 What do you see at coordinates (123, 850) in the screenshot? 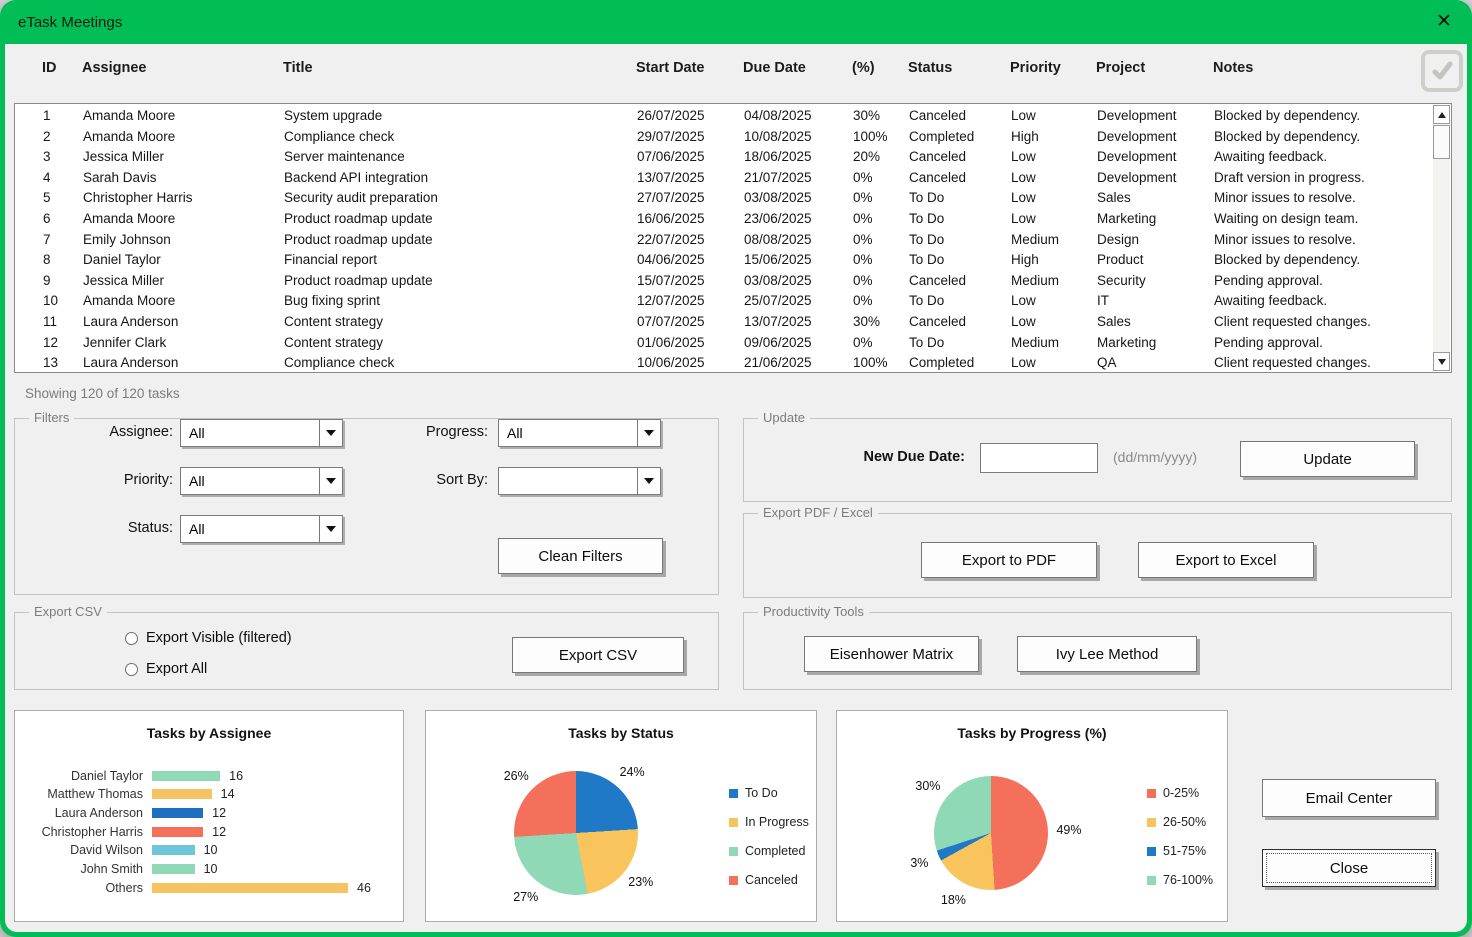
I see `bar-row: David Wilson 10` at bounding box center [123, 850].